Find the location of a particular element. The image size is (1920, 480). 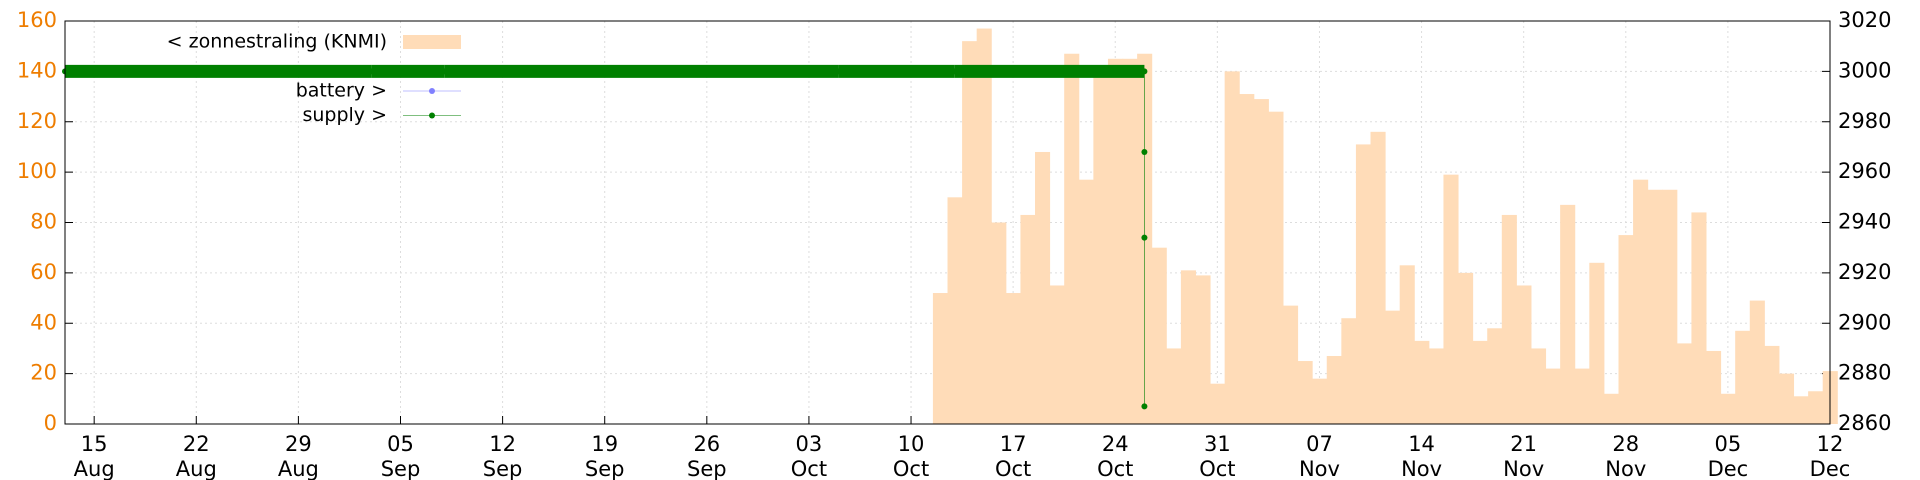

y2-tick-label: 3020 is located at coordinates (1864, 20).